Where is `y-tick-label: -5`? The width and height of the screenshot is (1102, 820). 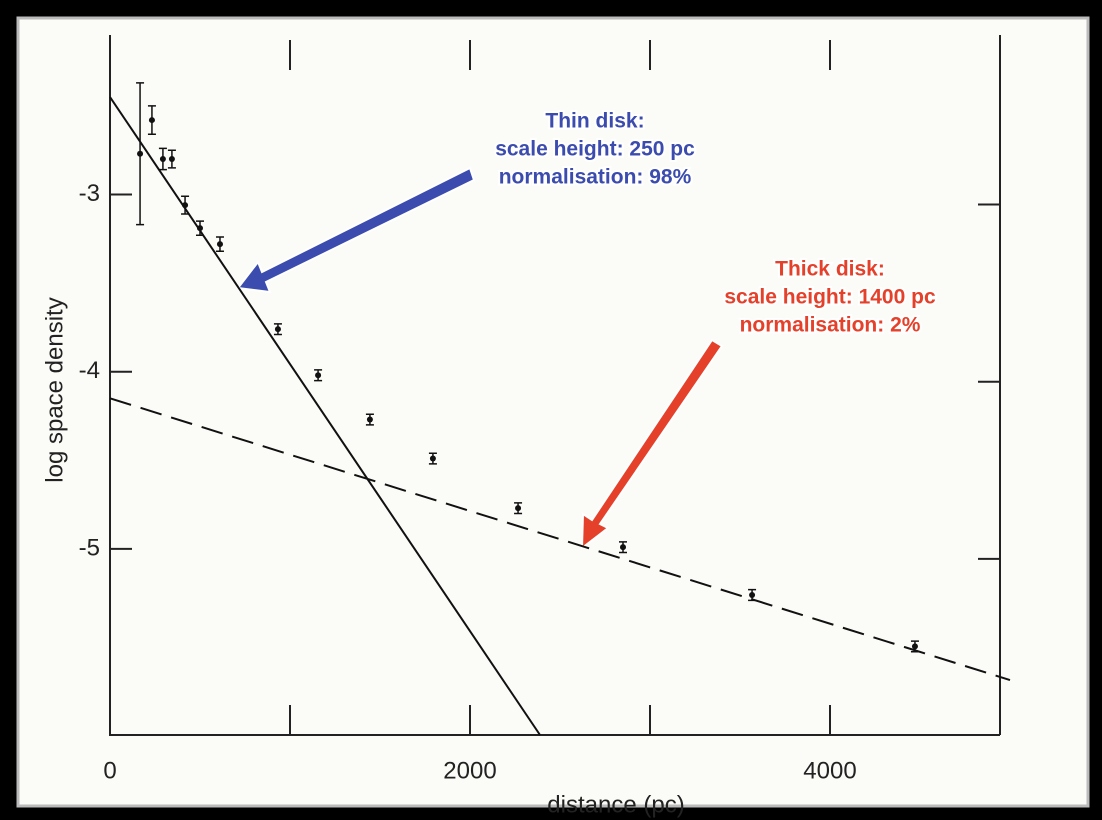
y-tick-label: -5 is located at coordinates (89, 547).